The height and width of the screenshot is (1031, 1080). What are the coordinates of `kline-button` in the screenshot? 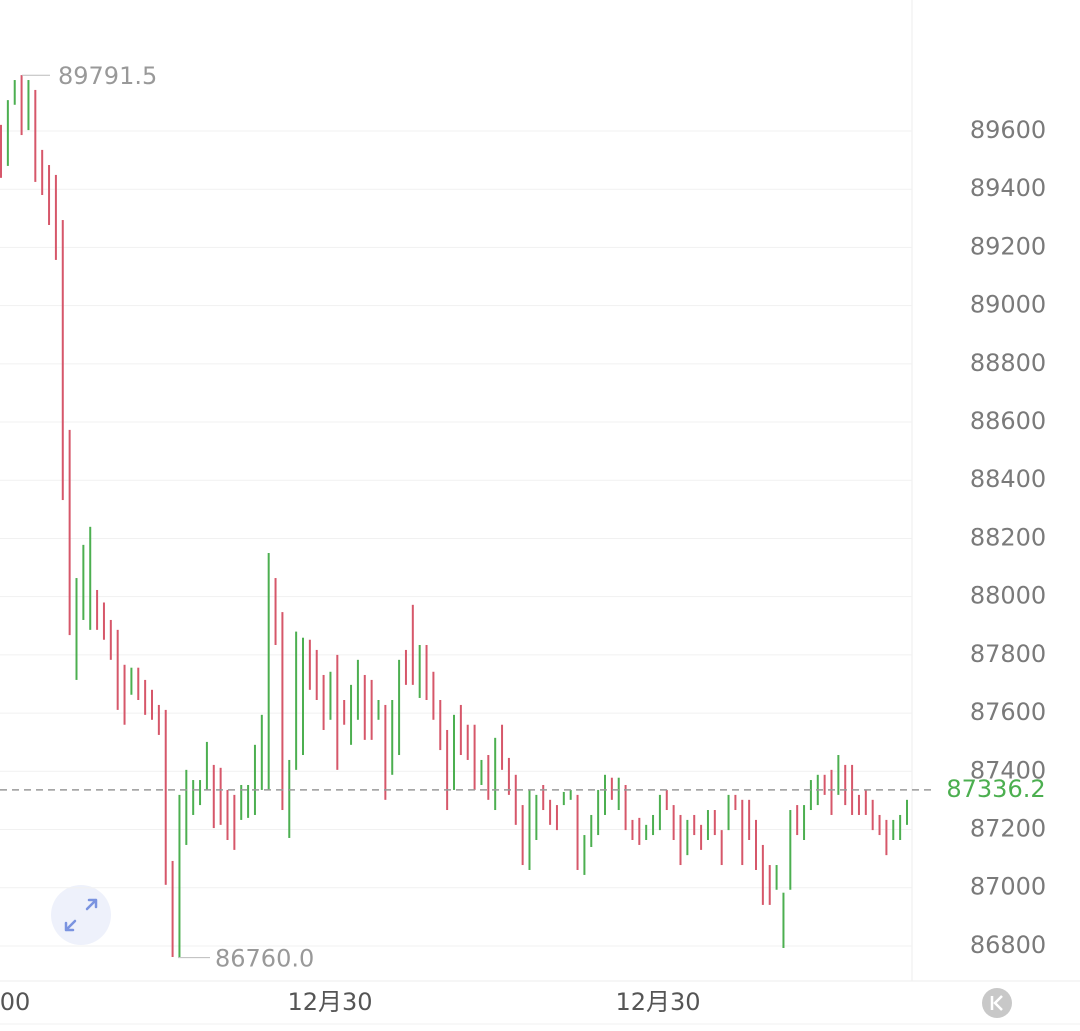 It's located at (997, 1003).